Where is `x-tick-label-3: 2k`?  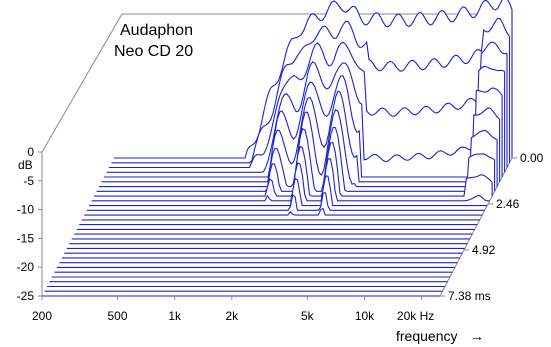
x-tick-label-3: 2k is located at coordinates (232, 316).